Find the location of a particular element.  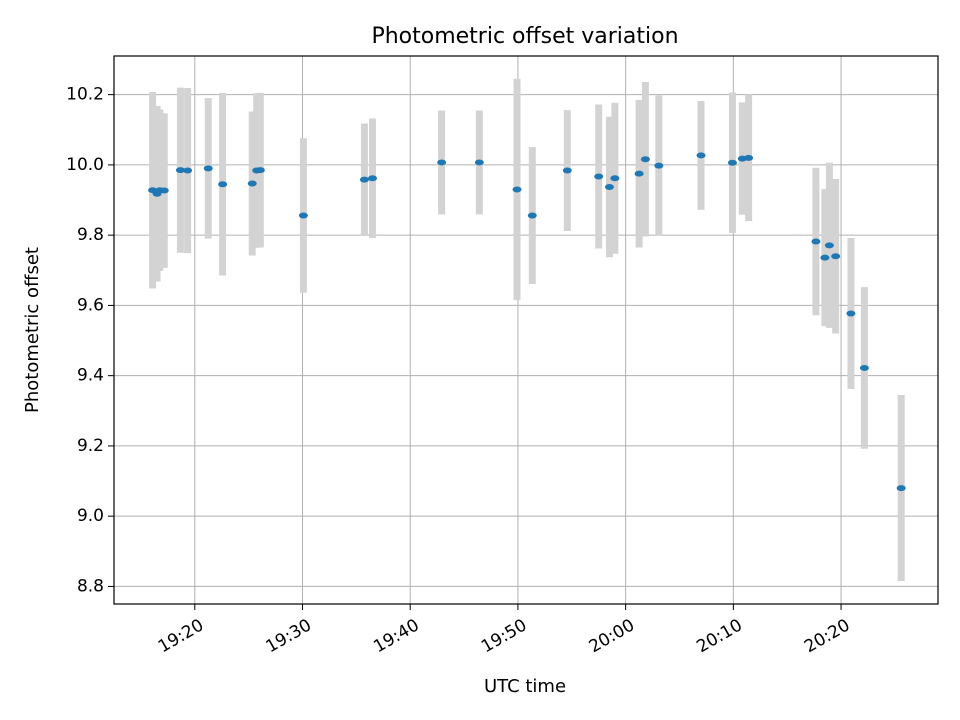

y-tick-label: 9.6 is located at coordinates (90, 305).